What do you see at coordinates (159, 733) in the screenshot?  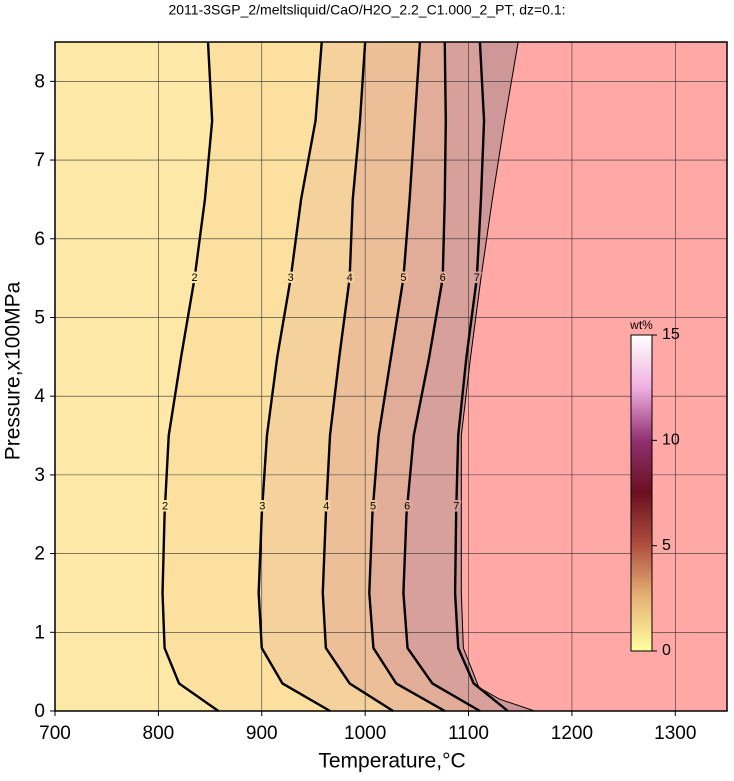 I see `x-tick-label: 800` at bounding box center [159, 733].